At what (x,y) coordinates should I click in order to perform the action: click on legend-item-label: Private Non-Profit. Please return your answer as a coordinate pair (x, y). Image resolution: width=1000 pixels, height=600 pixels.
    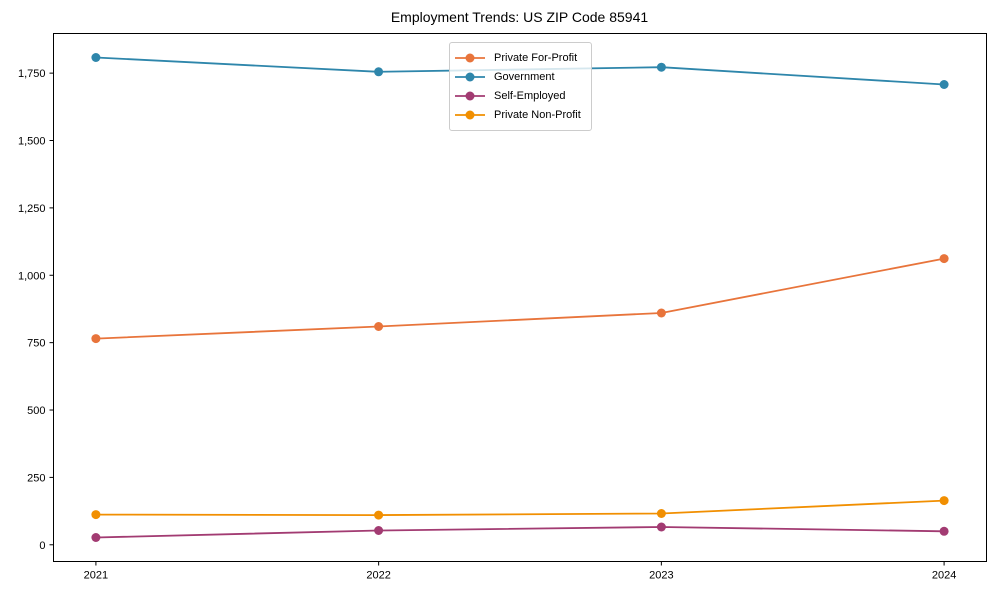
    Looking at the image, I should click on (537, 114).